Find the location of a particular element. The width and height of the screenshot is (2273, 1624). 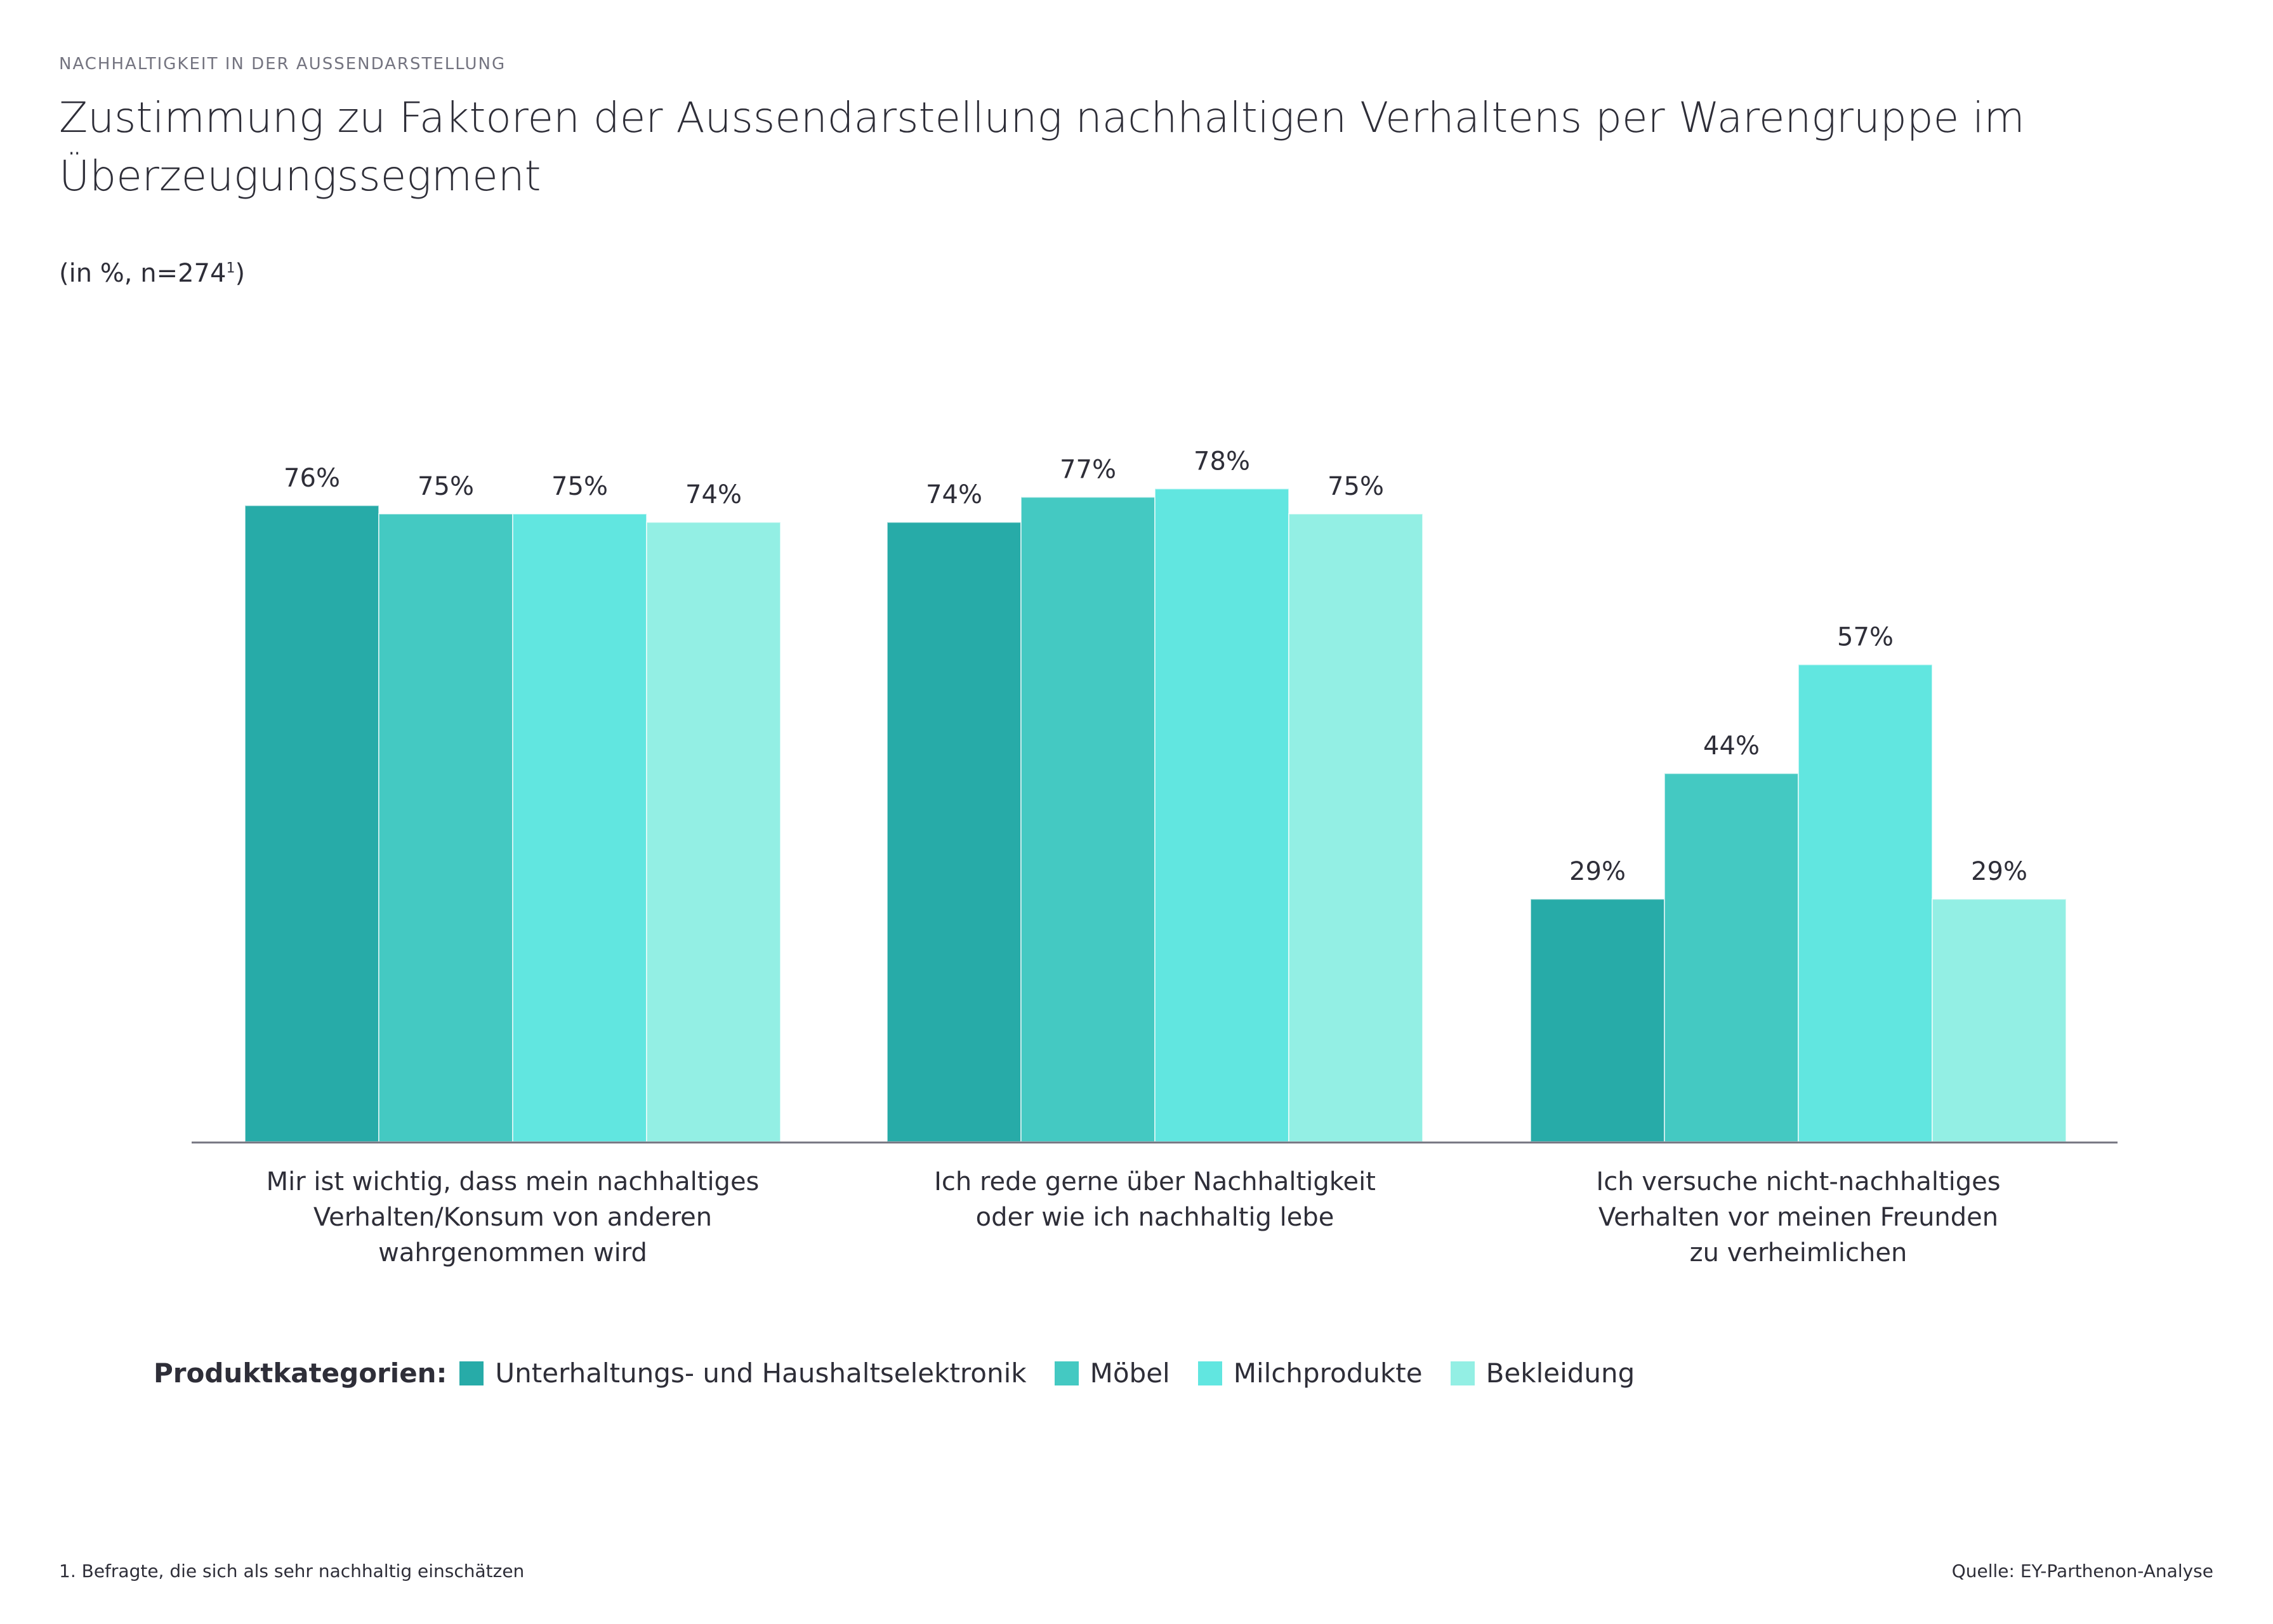

legend-item: Unterhaltungs- und Haushaltselektronik is located at coordinates (743, 1373).